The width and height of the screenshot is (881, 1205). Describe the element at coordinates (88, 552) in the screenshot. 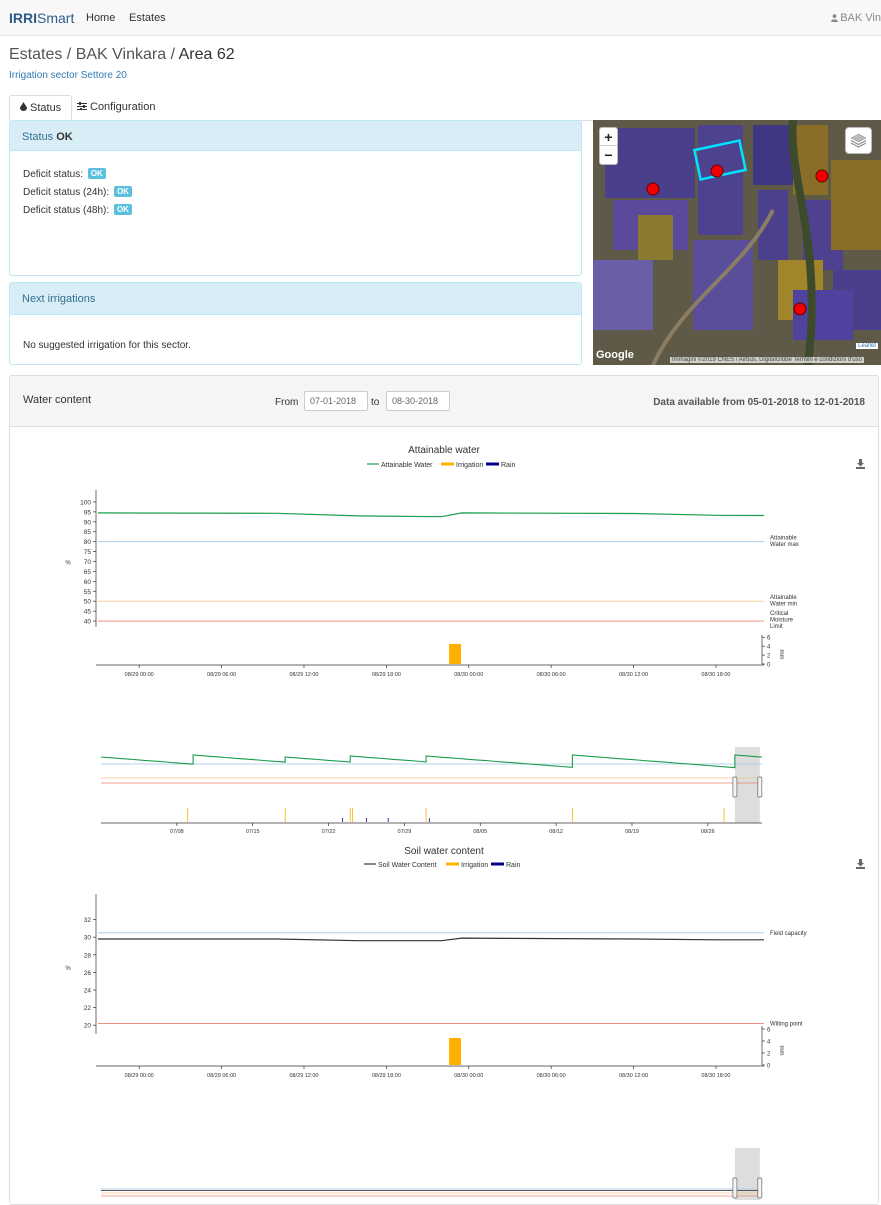

I see `y-tick-label: 75` at that location.